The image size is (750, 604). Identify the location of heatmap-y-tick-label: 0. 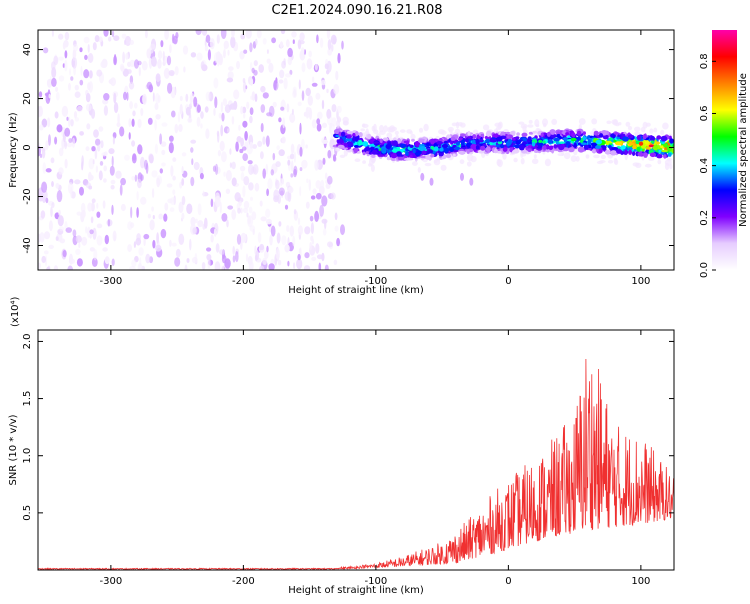
(27, 147).